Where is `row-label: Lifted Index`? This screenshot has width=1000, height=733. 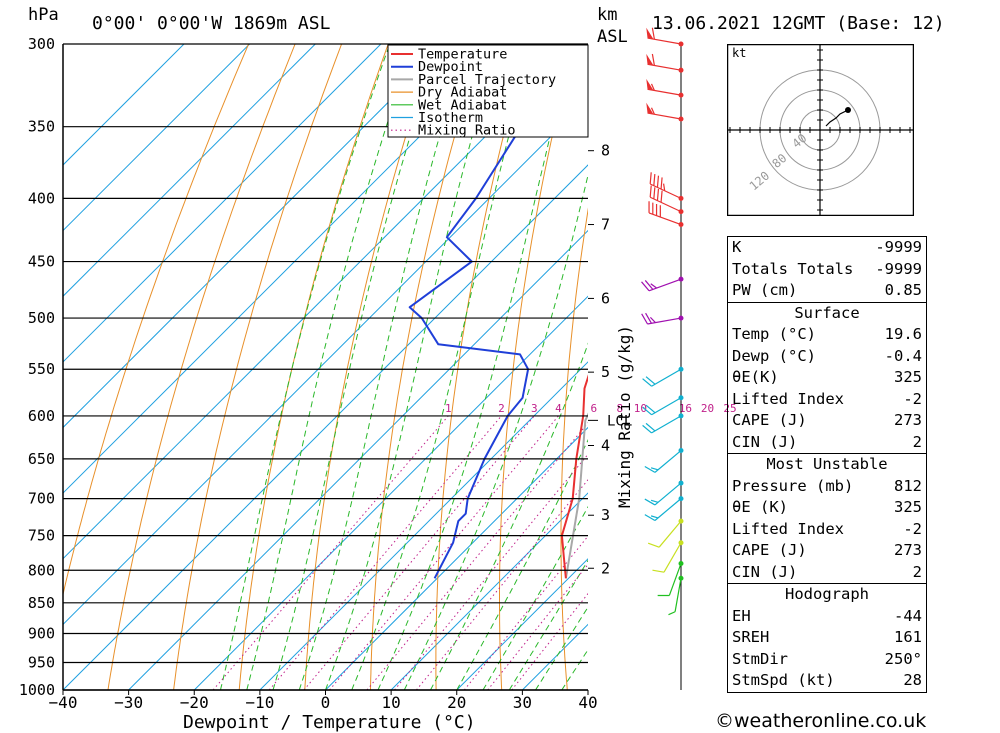 row-label: Lifted Index is located at coordinates (788, 398).